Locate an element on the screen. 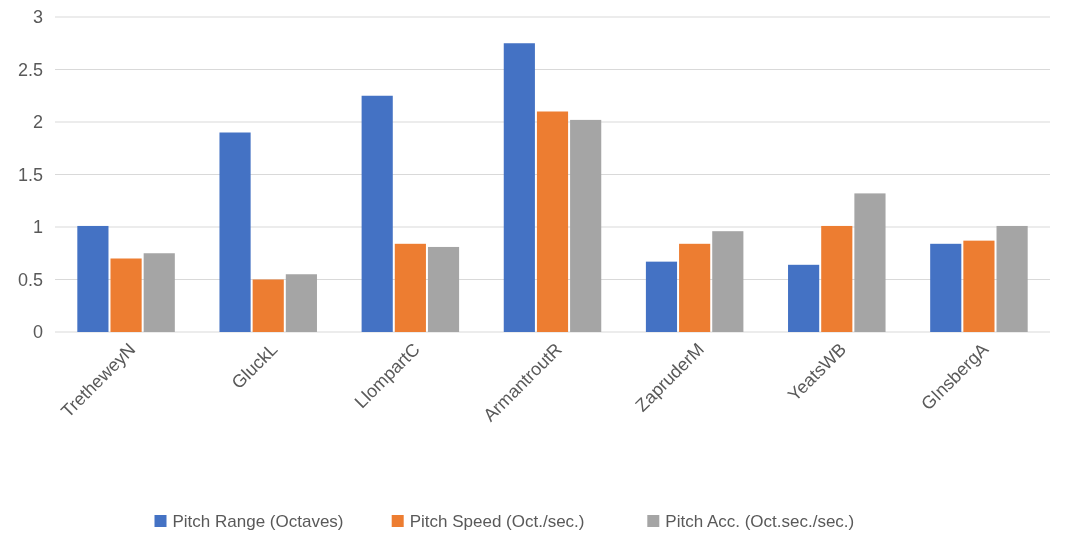  y-tick-label: 3 is located at coordinates (37, 17).